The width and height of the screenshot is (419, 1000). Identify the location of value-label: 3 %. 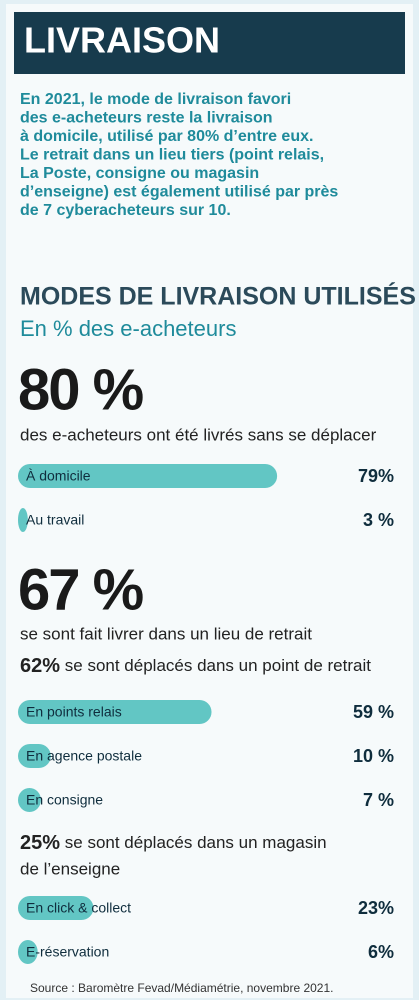
(378, 520).